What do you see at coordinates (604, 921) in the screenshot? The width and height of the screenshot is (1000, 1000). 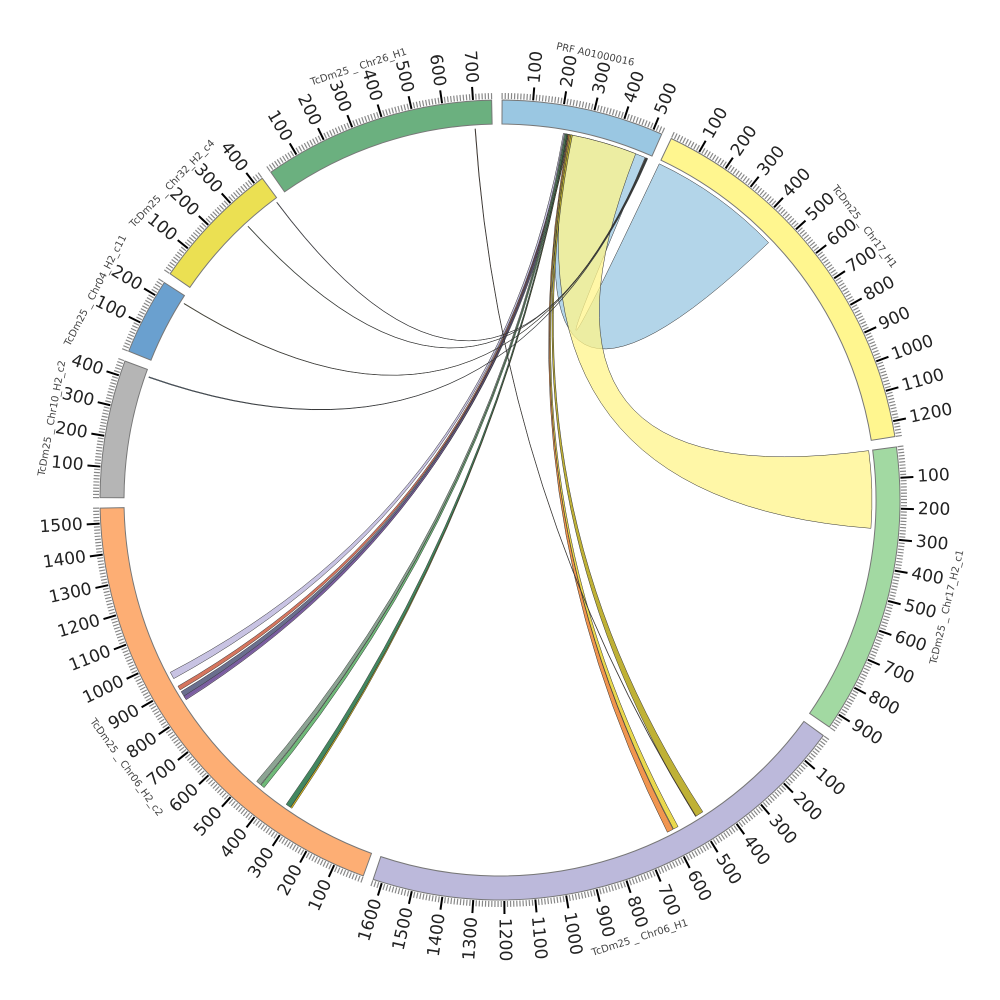 I see `tick-label: 900` at bounding box center [604, 921].